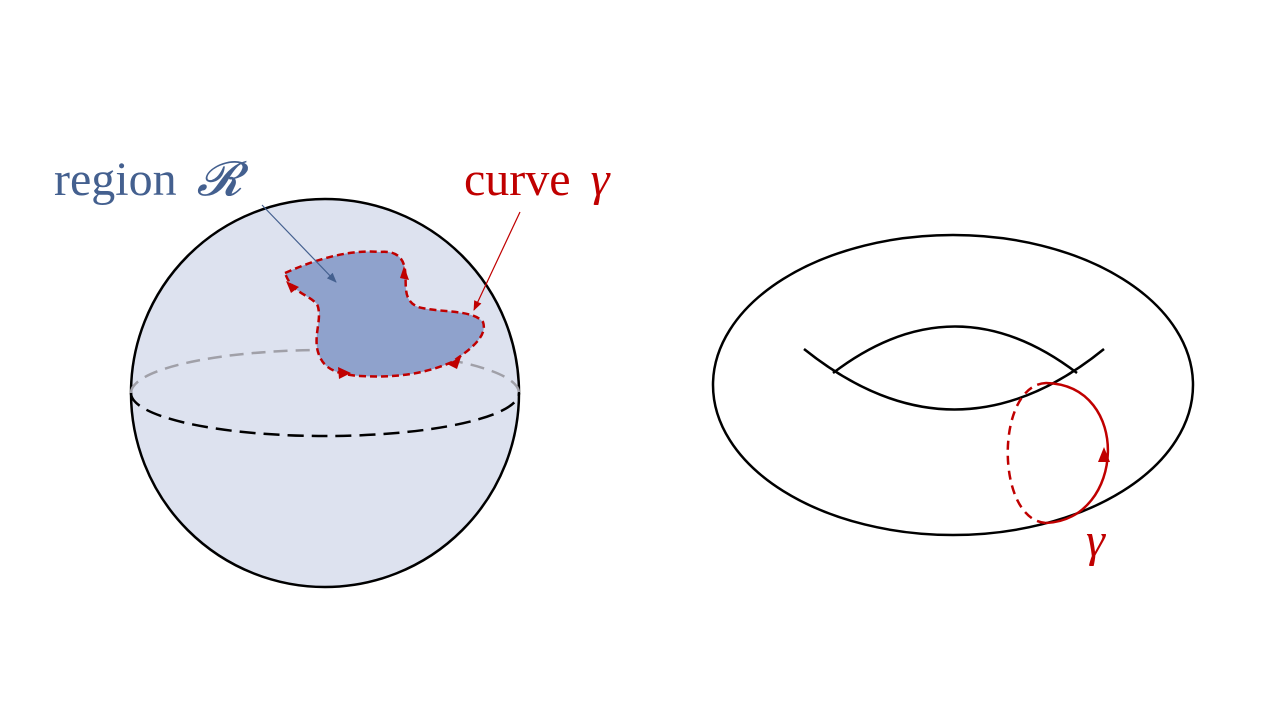 This screenshot has width=1280, height=720. What do you see at coordinates (601, 179) in the screenshot?
I see `curve-symbol: γ` at bounding box center [601, 179].